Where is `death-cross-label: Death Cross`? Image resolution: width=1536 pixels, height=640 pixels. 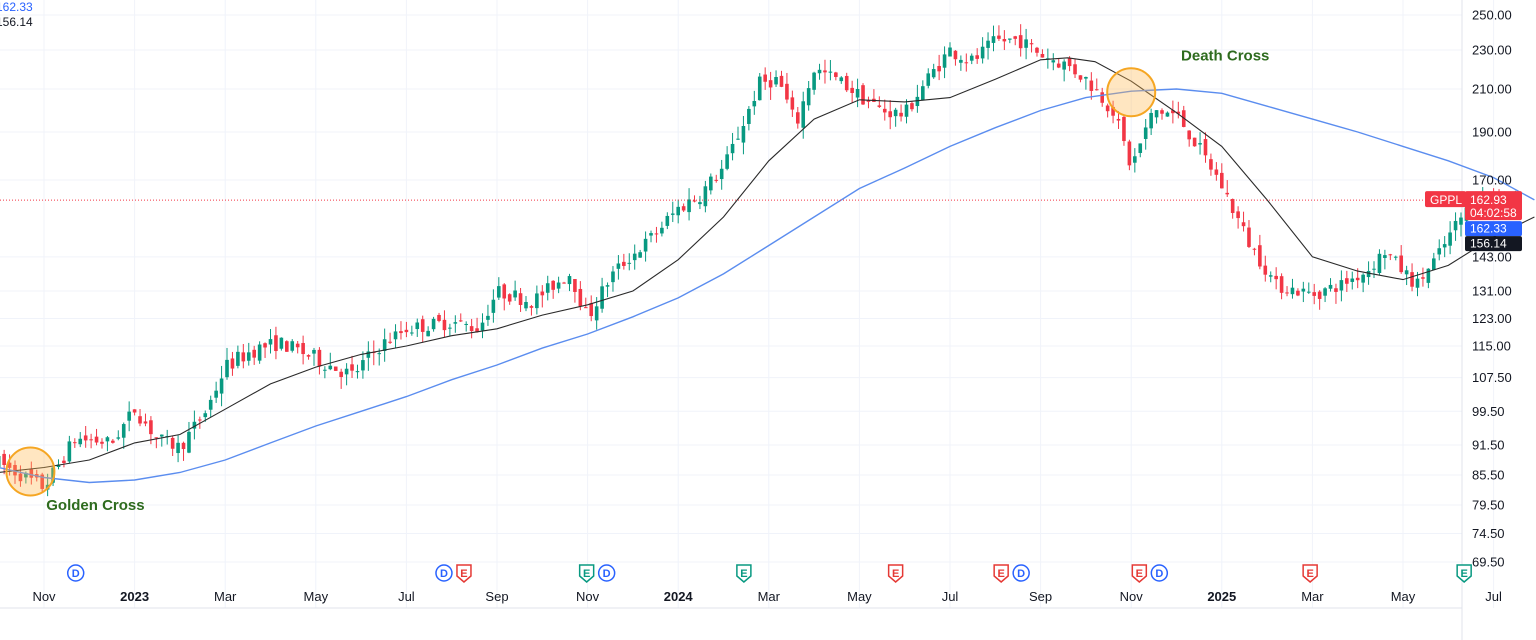
death-cross-label: Death Cross is located at coordinates (1225, 56).